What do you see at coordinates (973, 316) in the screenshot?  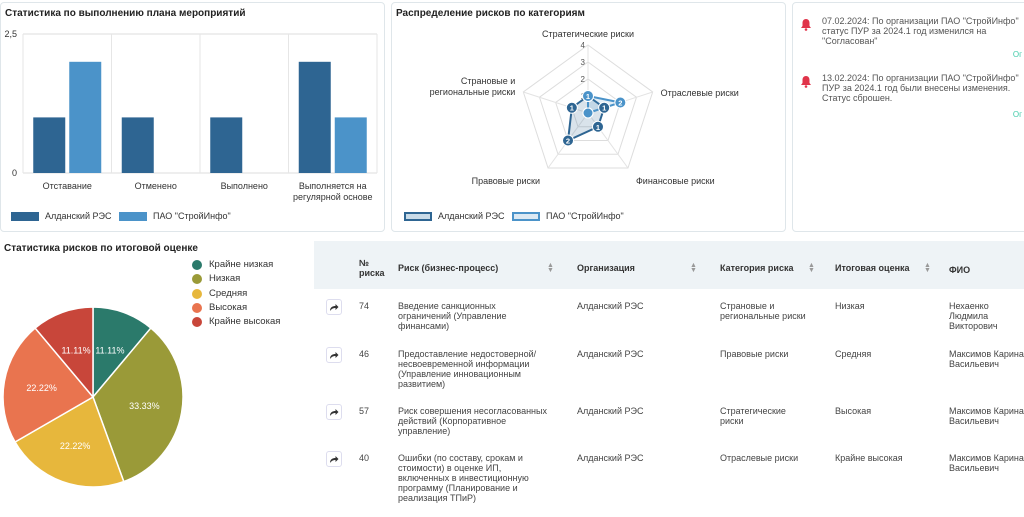 I see `cell-fio: Нехаенко Людмила Викторович` at bounding box center [973, 316].